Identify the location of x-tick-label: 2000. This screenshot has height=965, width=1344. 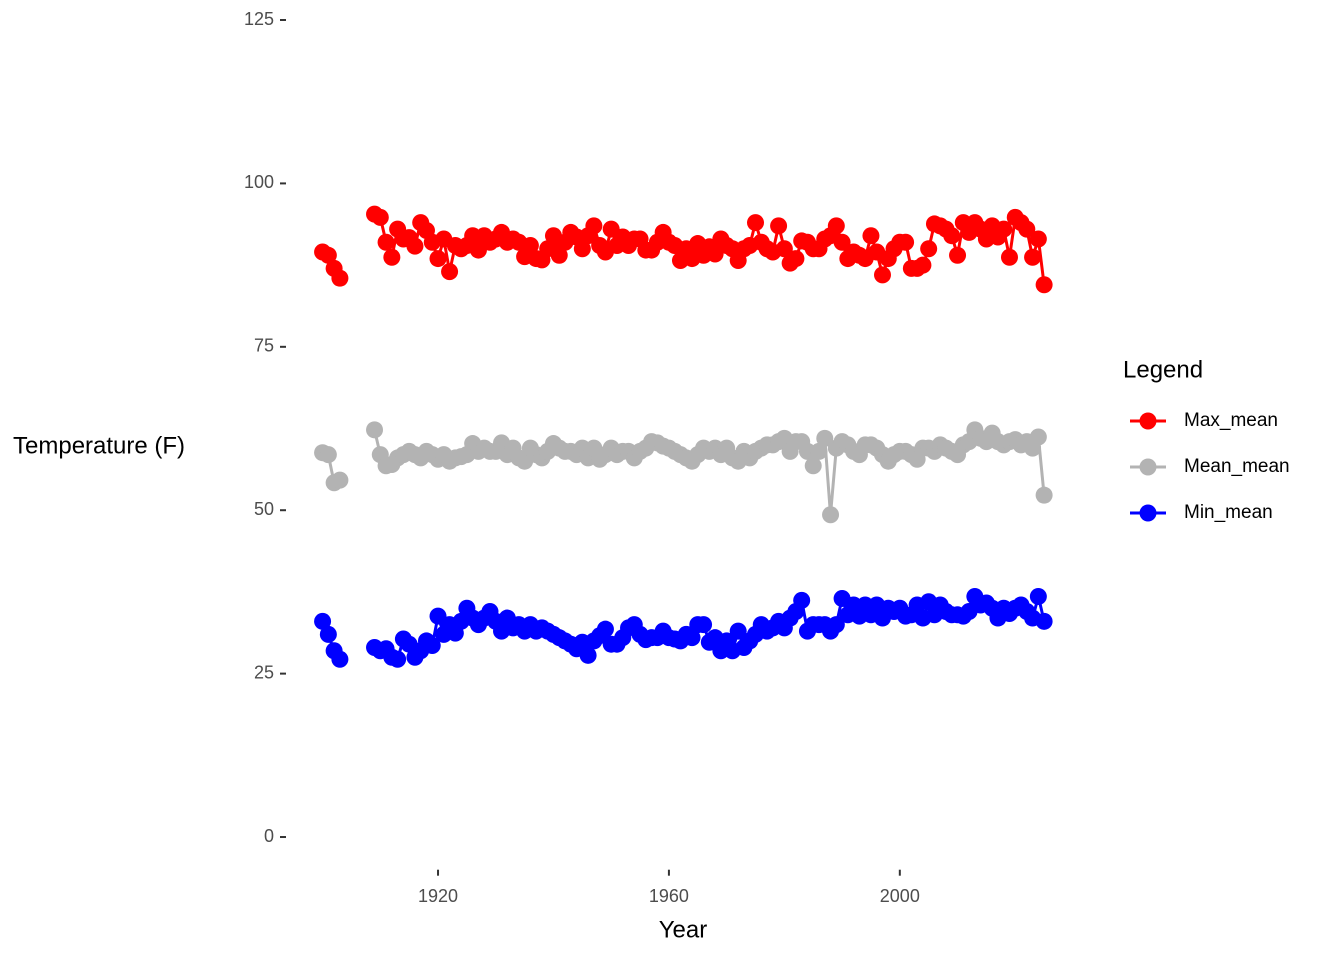
(900, 896).